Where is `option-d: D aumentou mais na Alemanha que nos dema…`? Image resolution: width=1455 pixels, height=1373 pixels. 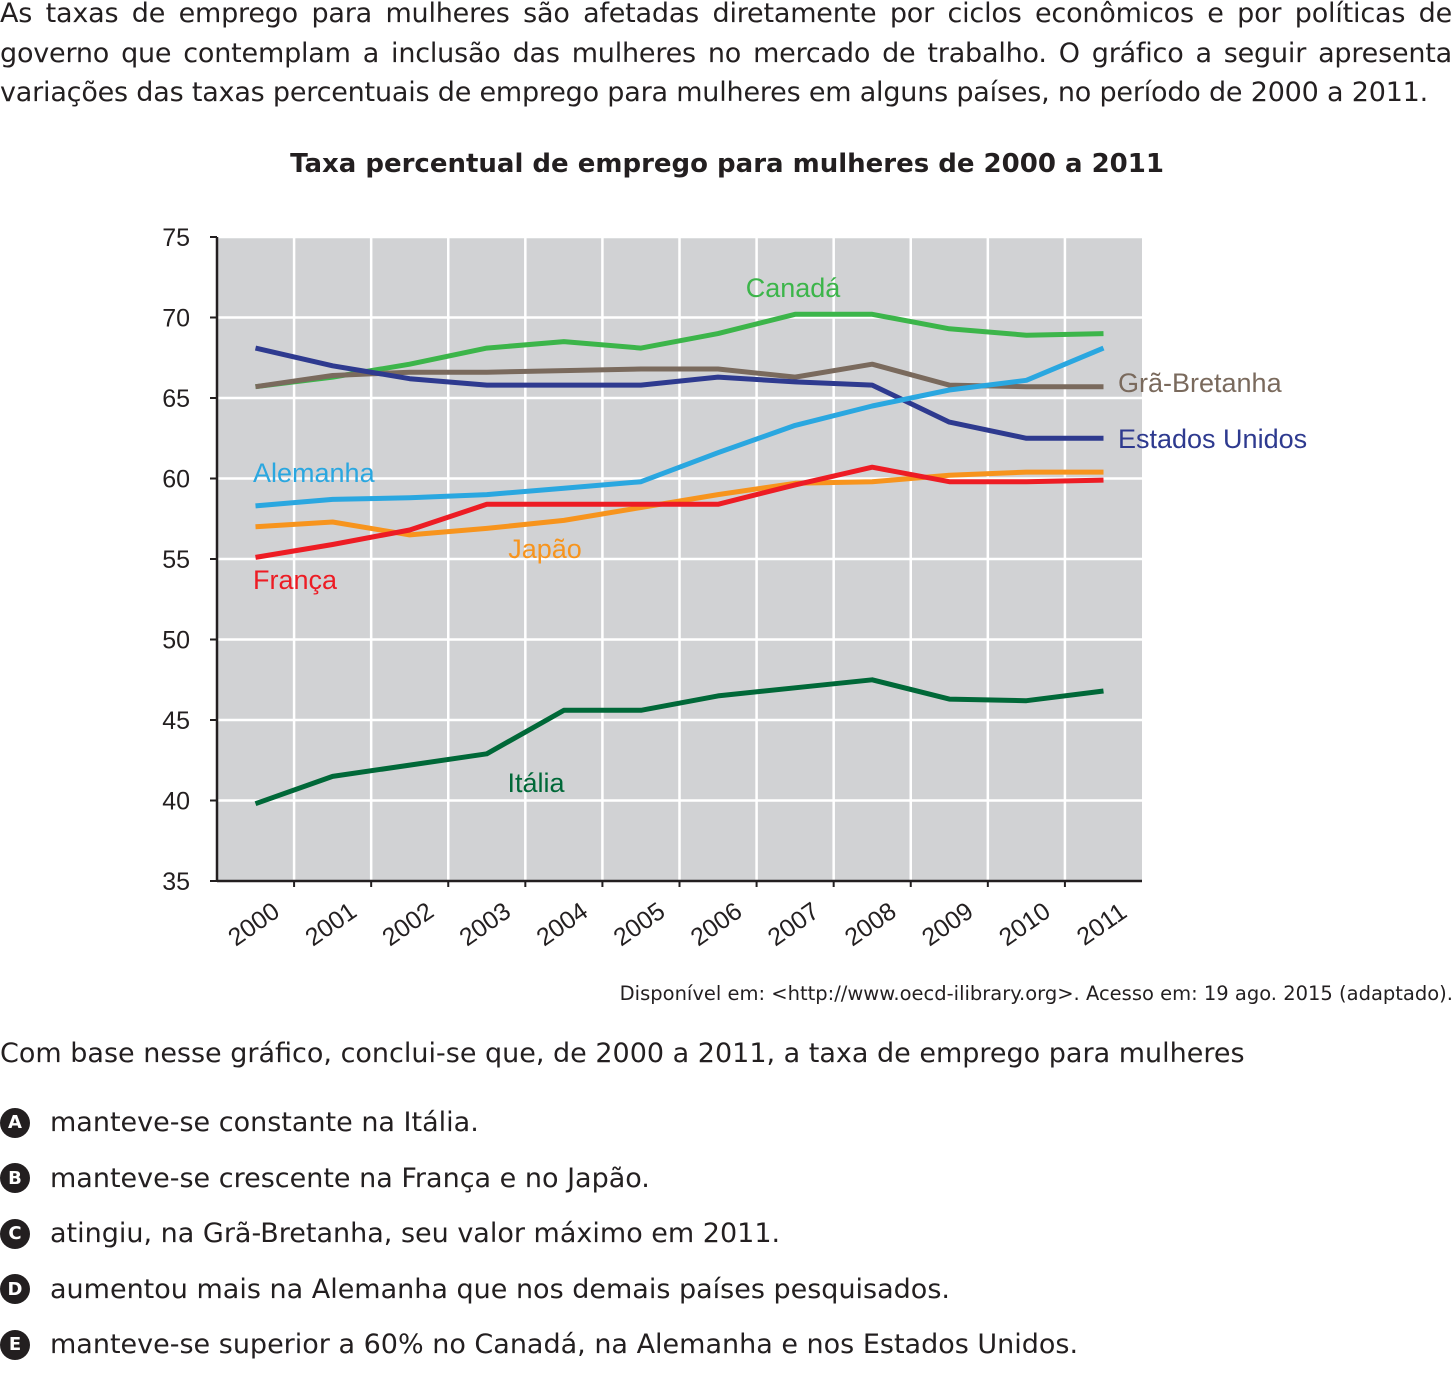
option-d: D aumentou mais na Alemanha que nos dema… is located at coordinates (539, 1290).